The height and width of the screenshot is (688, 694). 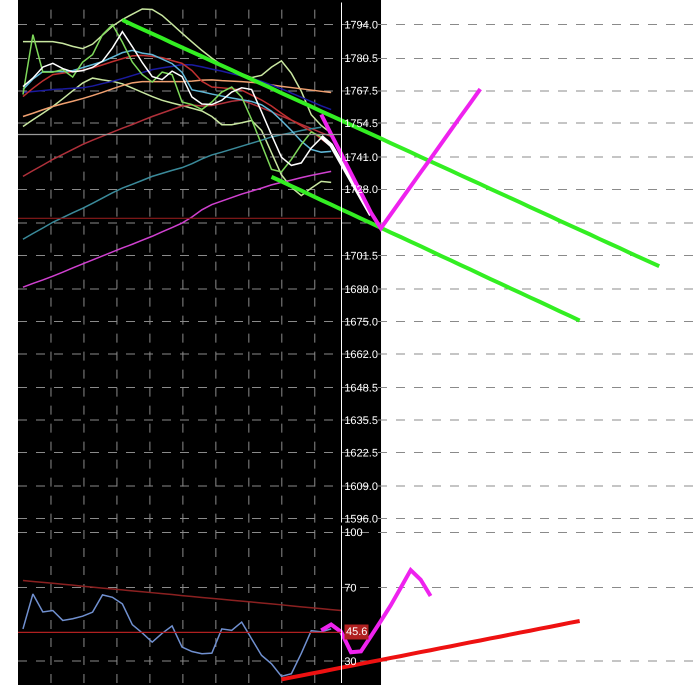 What do you see at coordinates (361, 26) in the screenshot?
I see `y-tick-label: 1794.0` at bounding box center [361, 26].